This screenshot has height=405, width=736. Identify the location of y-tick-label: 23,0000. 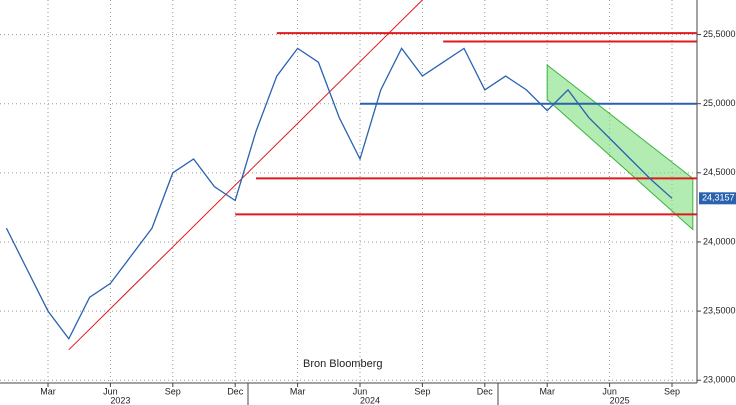
(719, 380).